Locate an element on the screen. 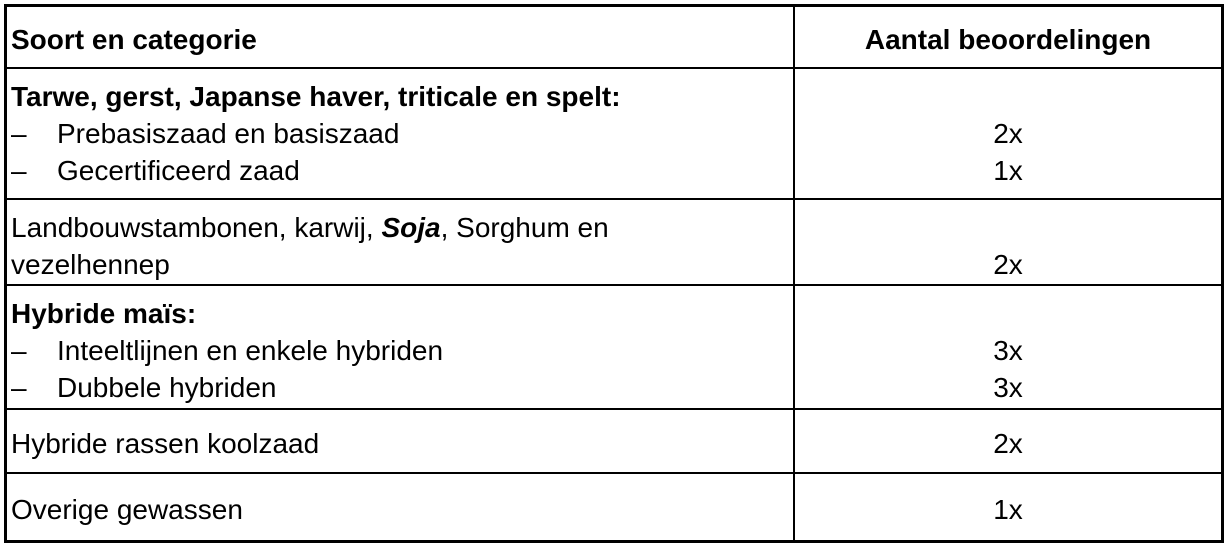 The width and height of the screenshot is (1228, 551). list-item: – Dubbele hybriden is located at coordinates (398, 387).